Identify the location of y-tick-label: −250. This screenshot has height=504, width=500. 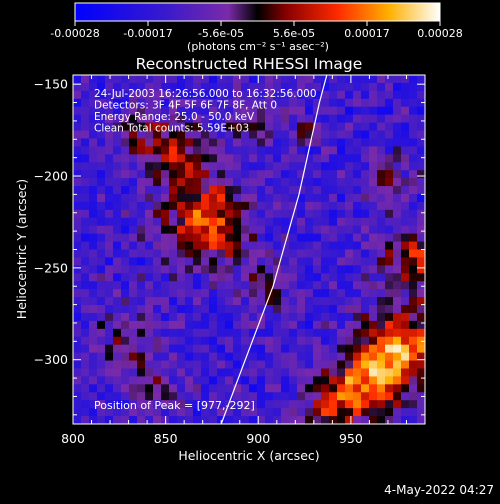
(51, 267).